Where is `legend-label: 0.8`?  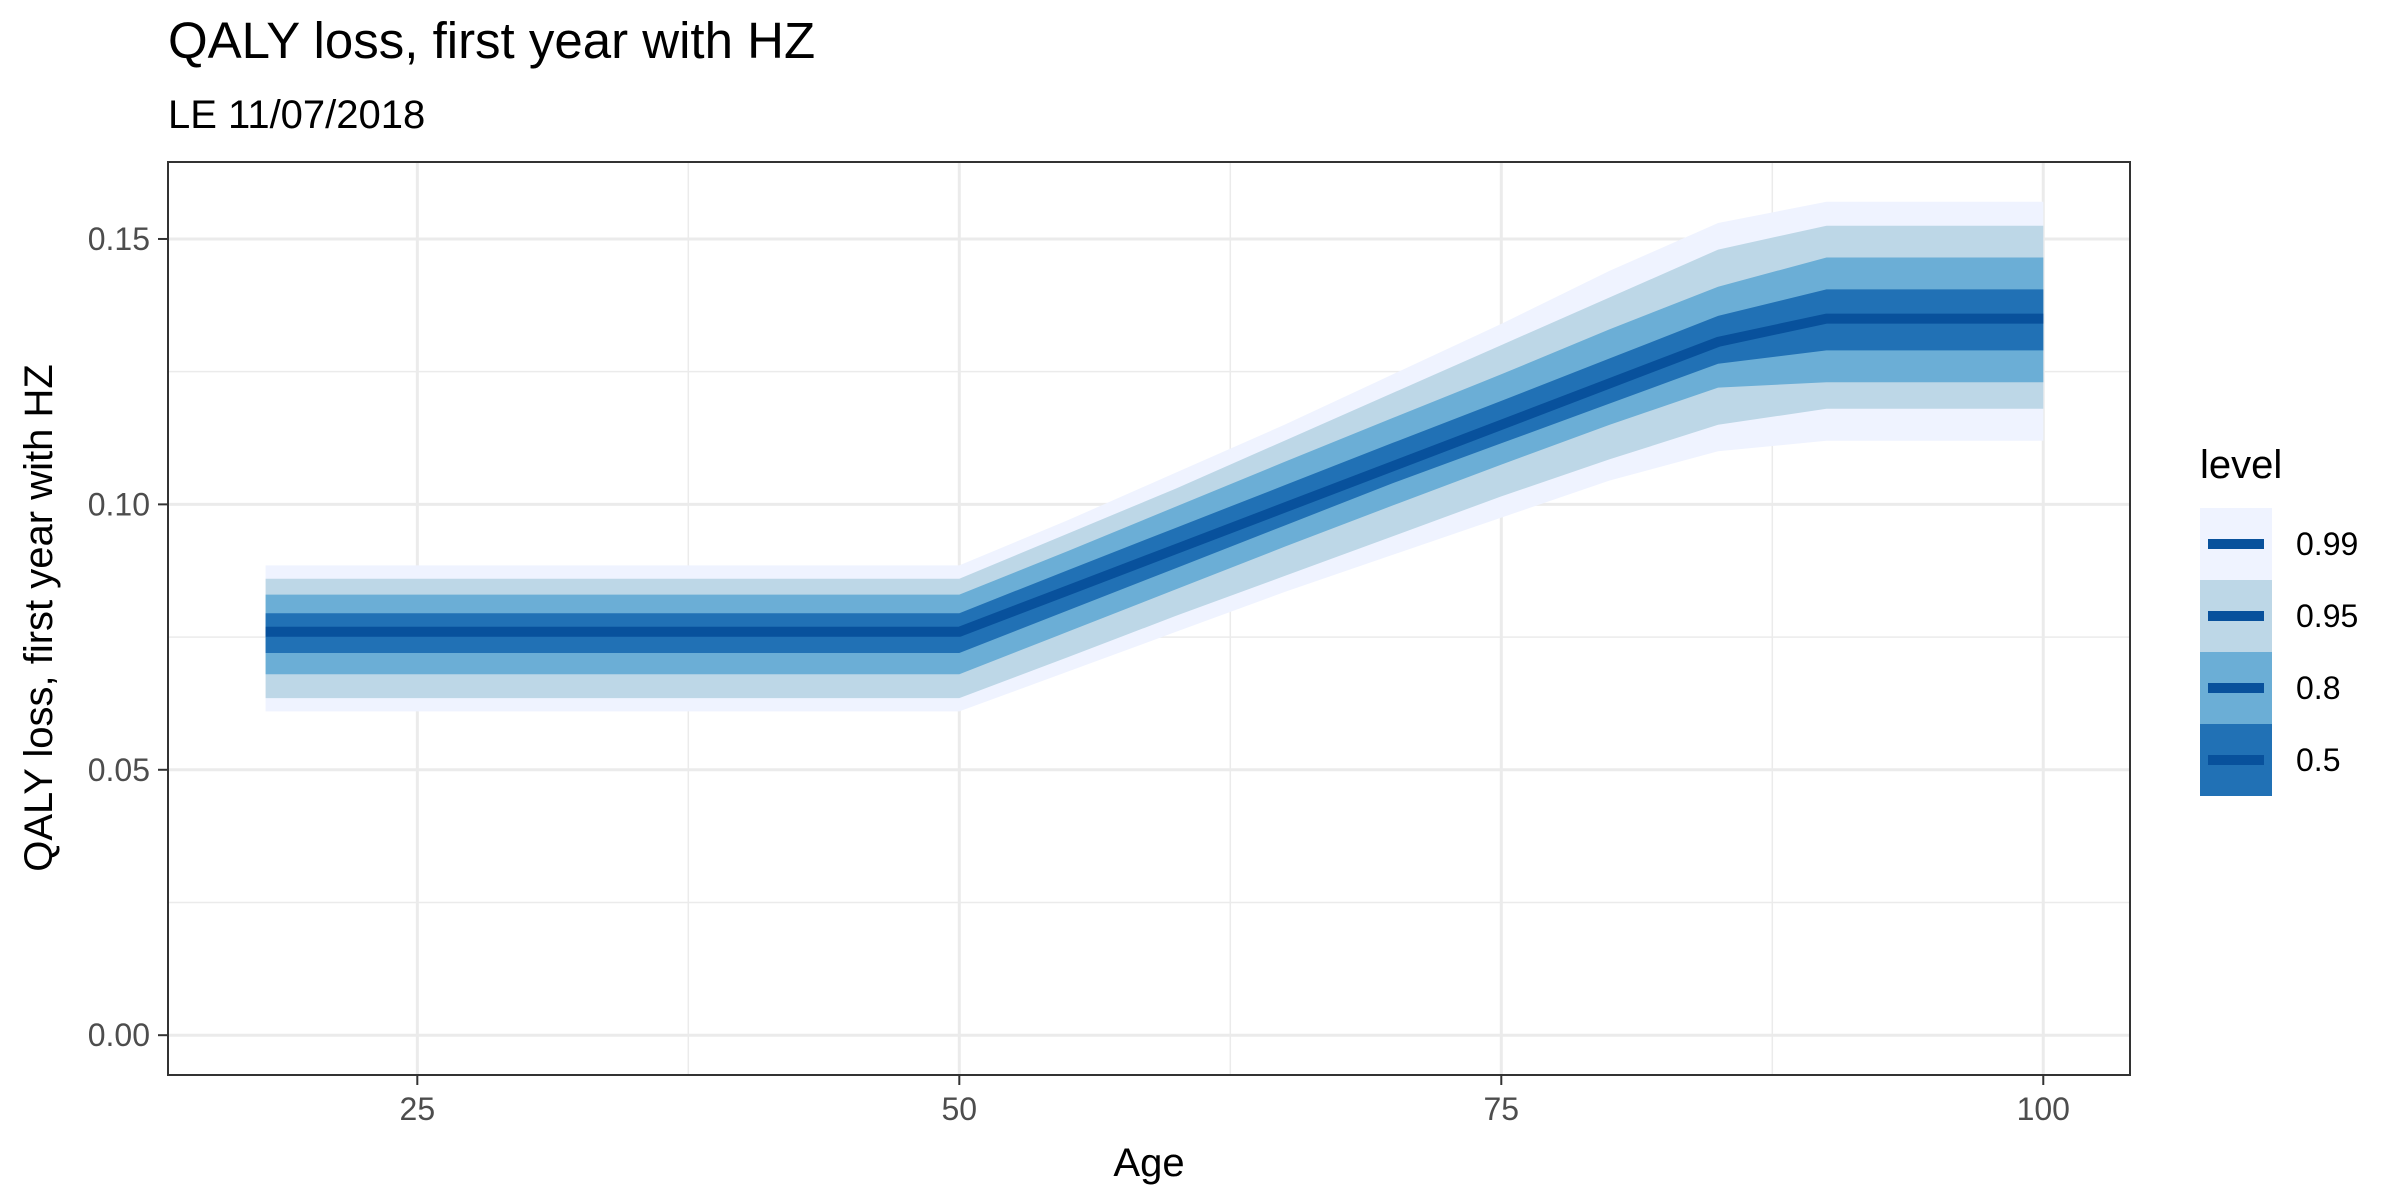
legend-label: 0.8 is located at coordinates (2318, 688).